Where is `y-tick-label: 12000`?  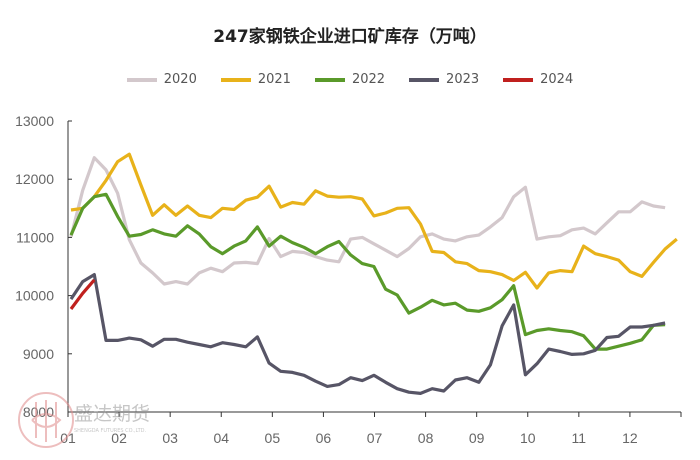 y-tick-label: 12000 is located at coordinates (34, 179).